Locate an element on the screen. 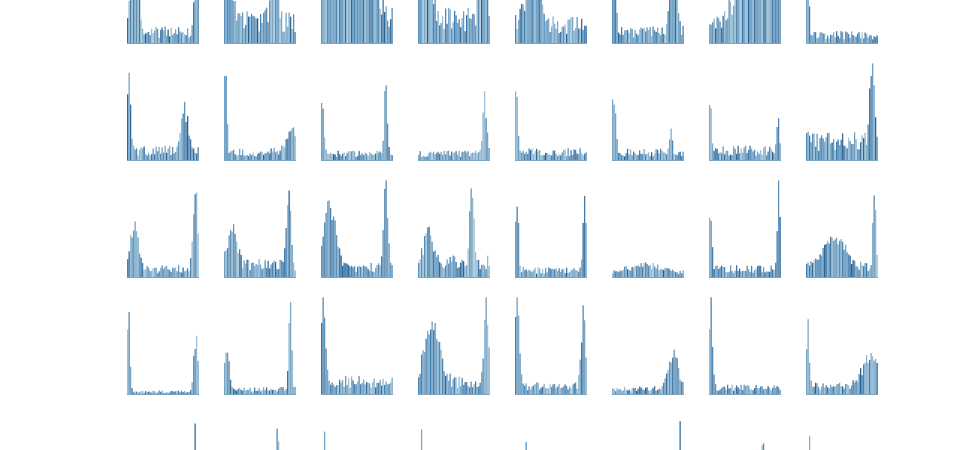 Image resolution: width=980 pixels, height=450 pixels. histogram-panel-r3c2 is located at coordinates (357, 346).